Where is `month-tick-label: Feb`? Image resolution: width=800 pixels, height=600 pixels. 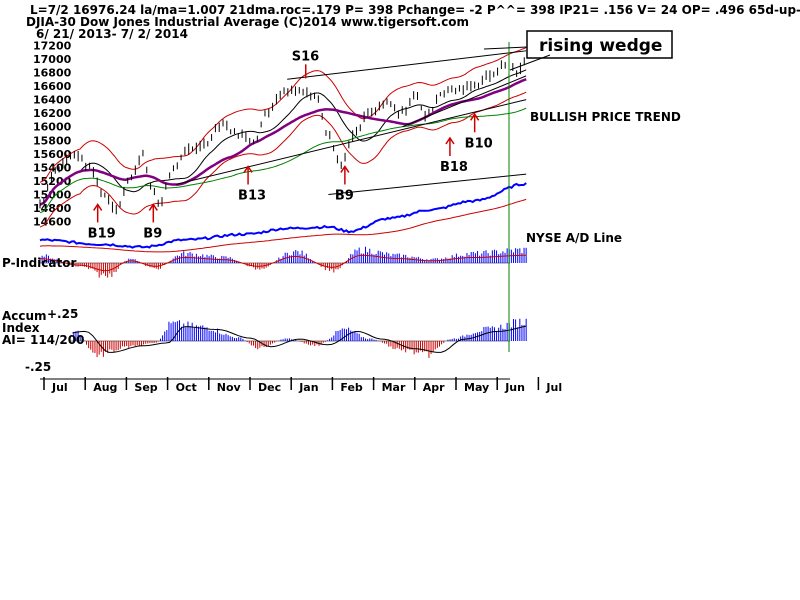 month-tick-label: Feb is located at coordinates (351, 387).